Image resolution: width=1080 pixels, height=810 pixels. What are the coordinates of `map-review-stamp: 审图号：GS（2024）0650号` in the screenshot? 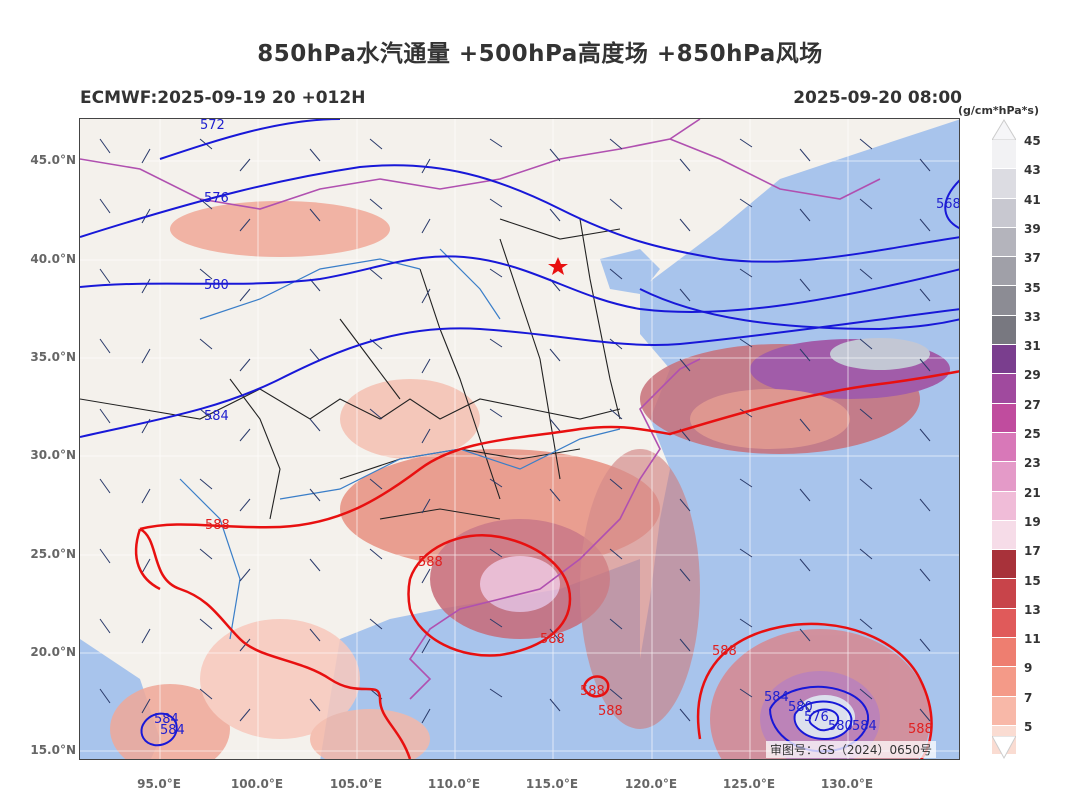 It's located at (851, 749).